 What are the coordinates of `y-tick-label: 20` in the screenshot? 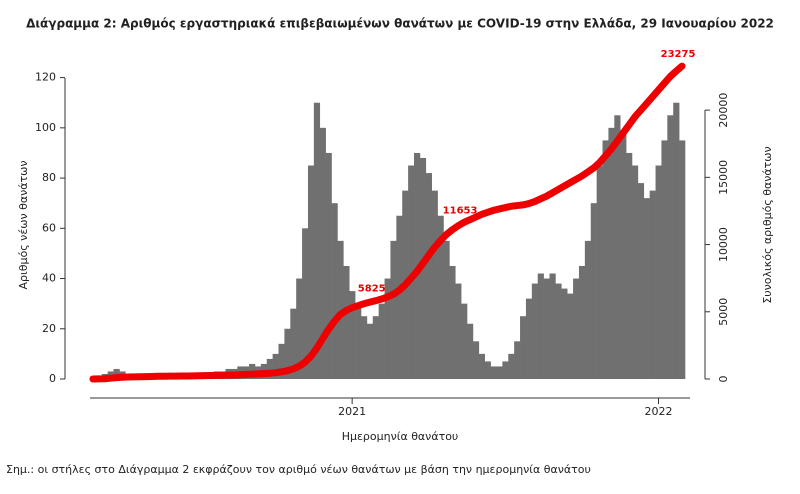 It's located at (49, 328).